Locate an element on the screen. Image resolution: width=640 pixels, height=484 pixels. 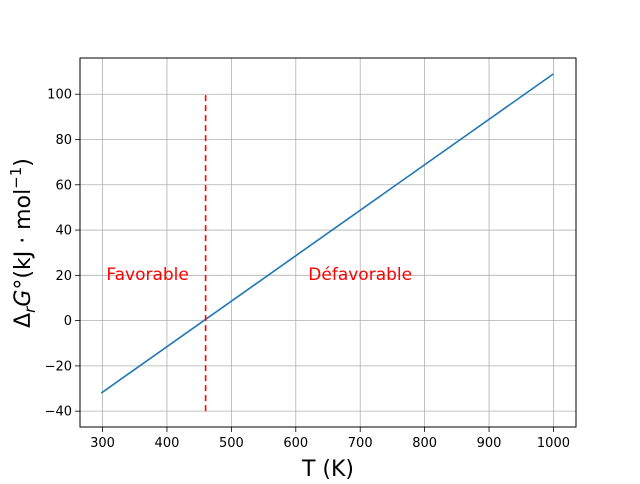
x-tick-label: 900 is located at coordinates (489, 443).